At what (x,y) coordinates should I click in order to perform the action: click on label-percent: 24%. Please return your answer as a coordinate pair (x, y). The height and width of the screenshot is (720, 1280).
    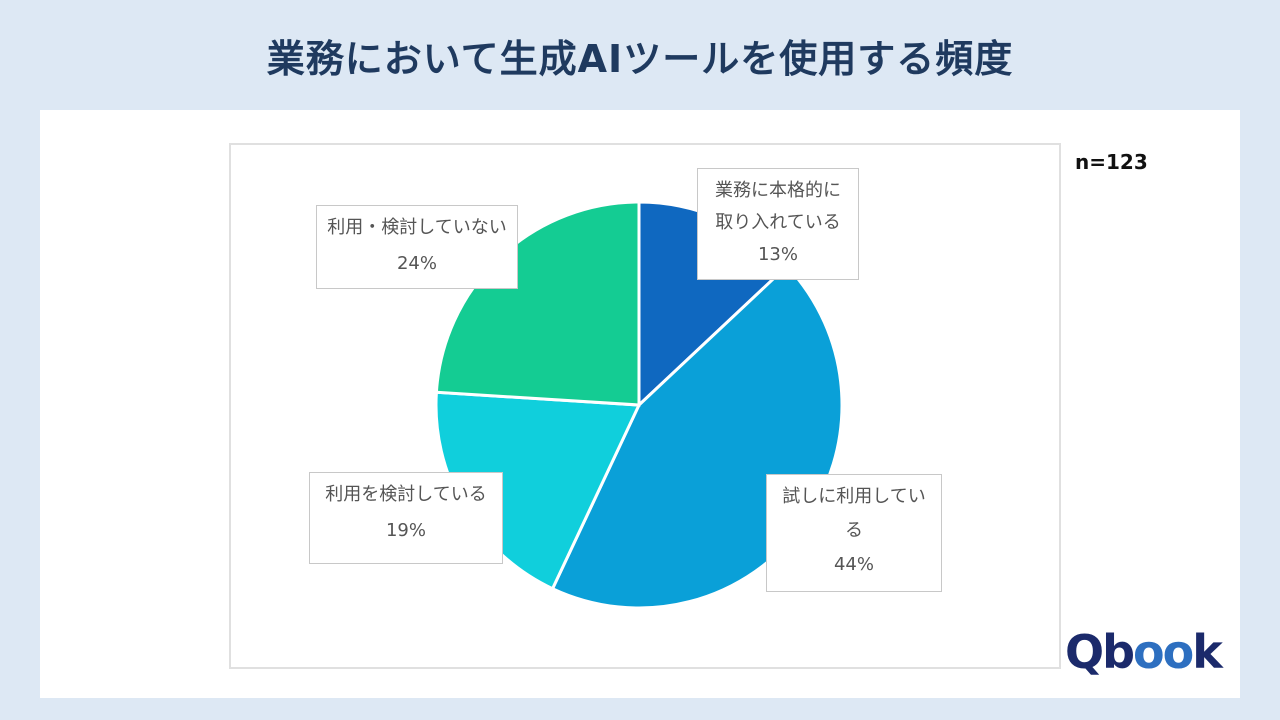
    Looking at the image, I should click on (416, 263).